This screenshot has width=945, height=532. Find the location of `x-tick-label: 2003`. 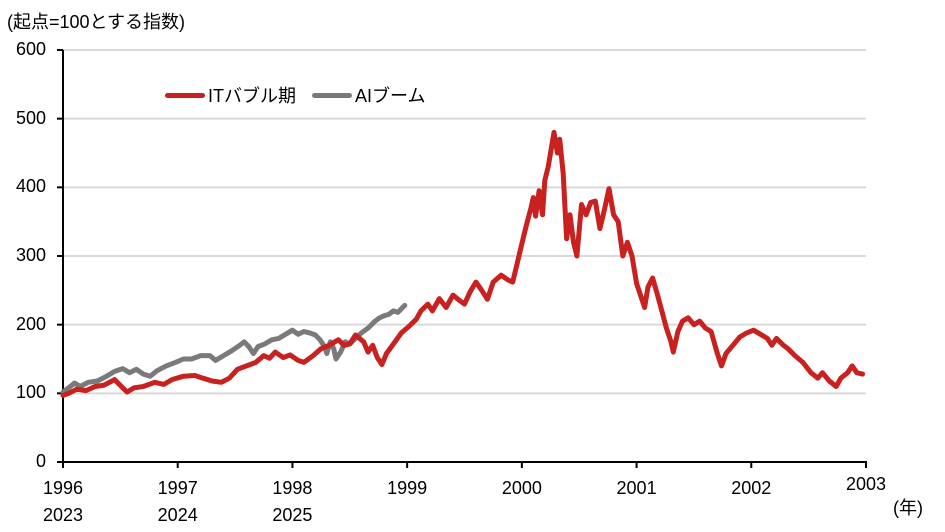

x-tick-label: 2003 is located at coordinates (866, 484).